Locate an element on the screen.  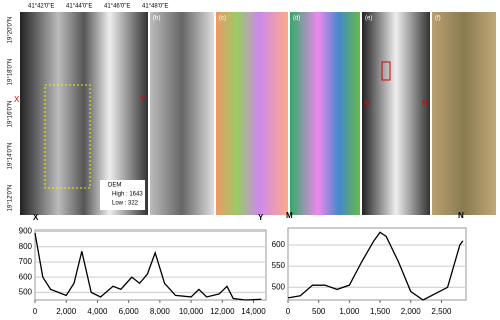
lat-label: 19°16'0"N is located at coordinates (11, 114).